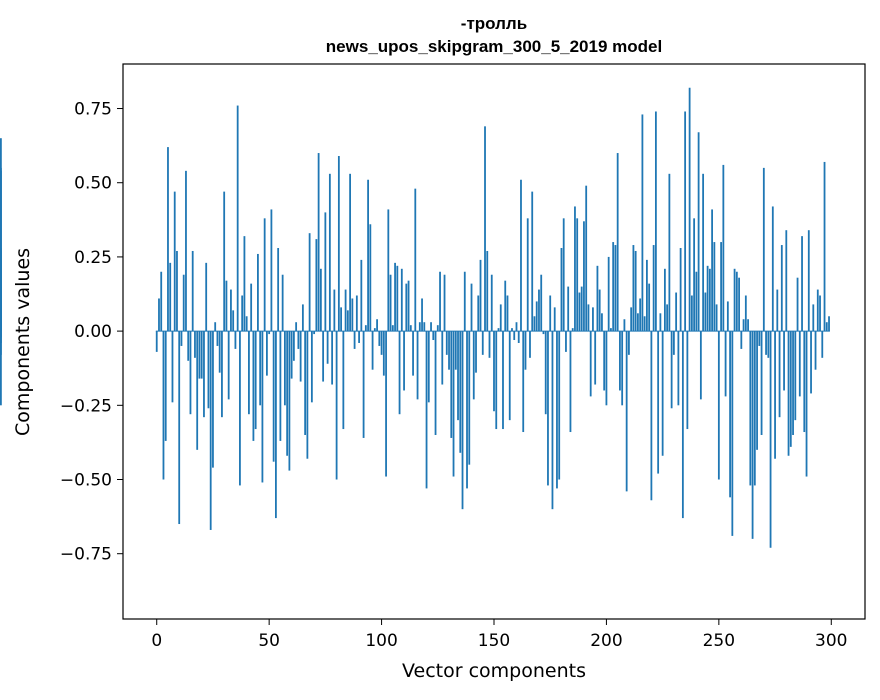 The width and height of the screenshot is (880, 700). What do you see at coordinates (93, 332) in the screenshot?
I see `y-tick-label: 0.00` at bounding box center [93, 332].